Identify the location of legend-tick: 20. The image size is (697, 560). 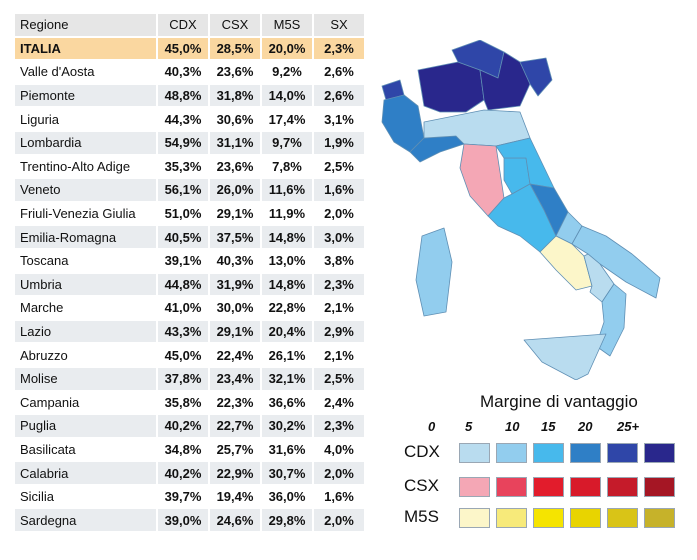
(585, 426).